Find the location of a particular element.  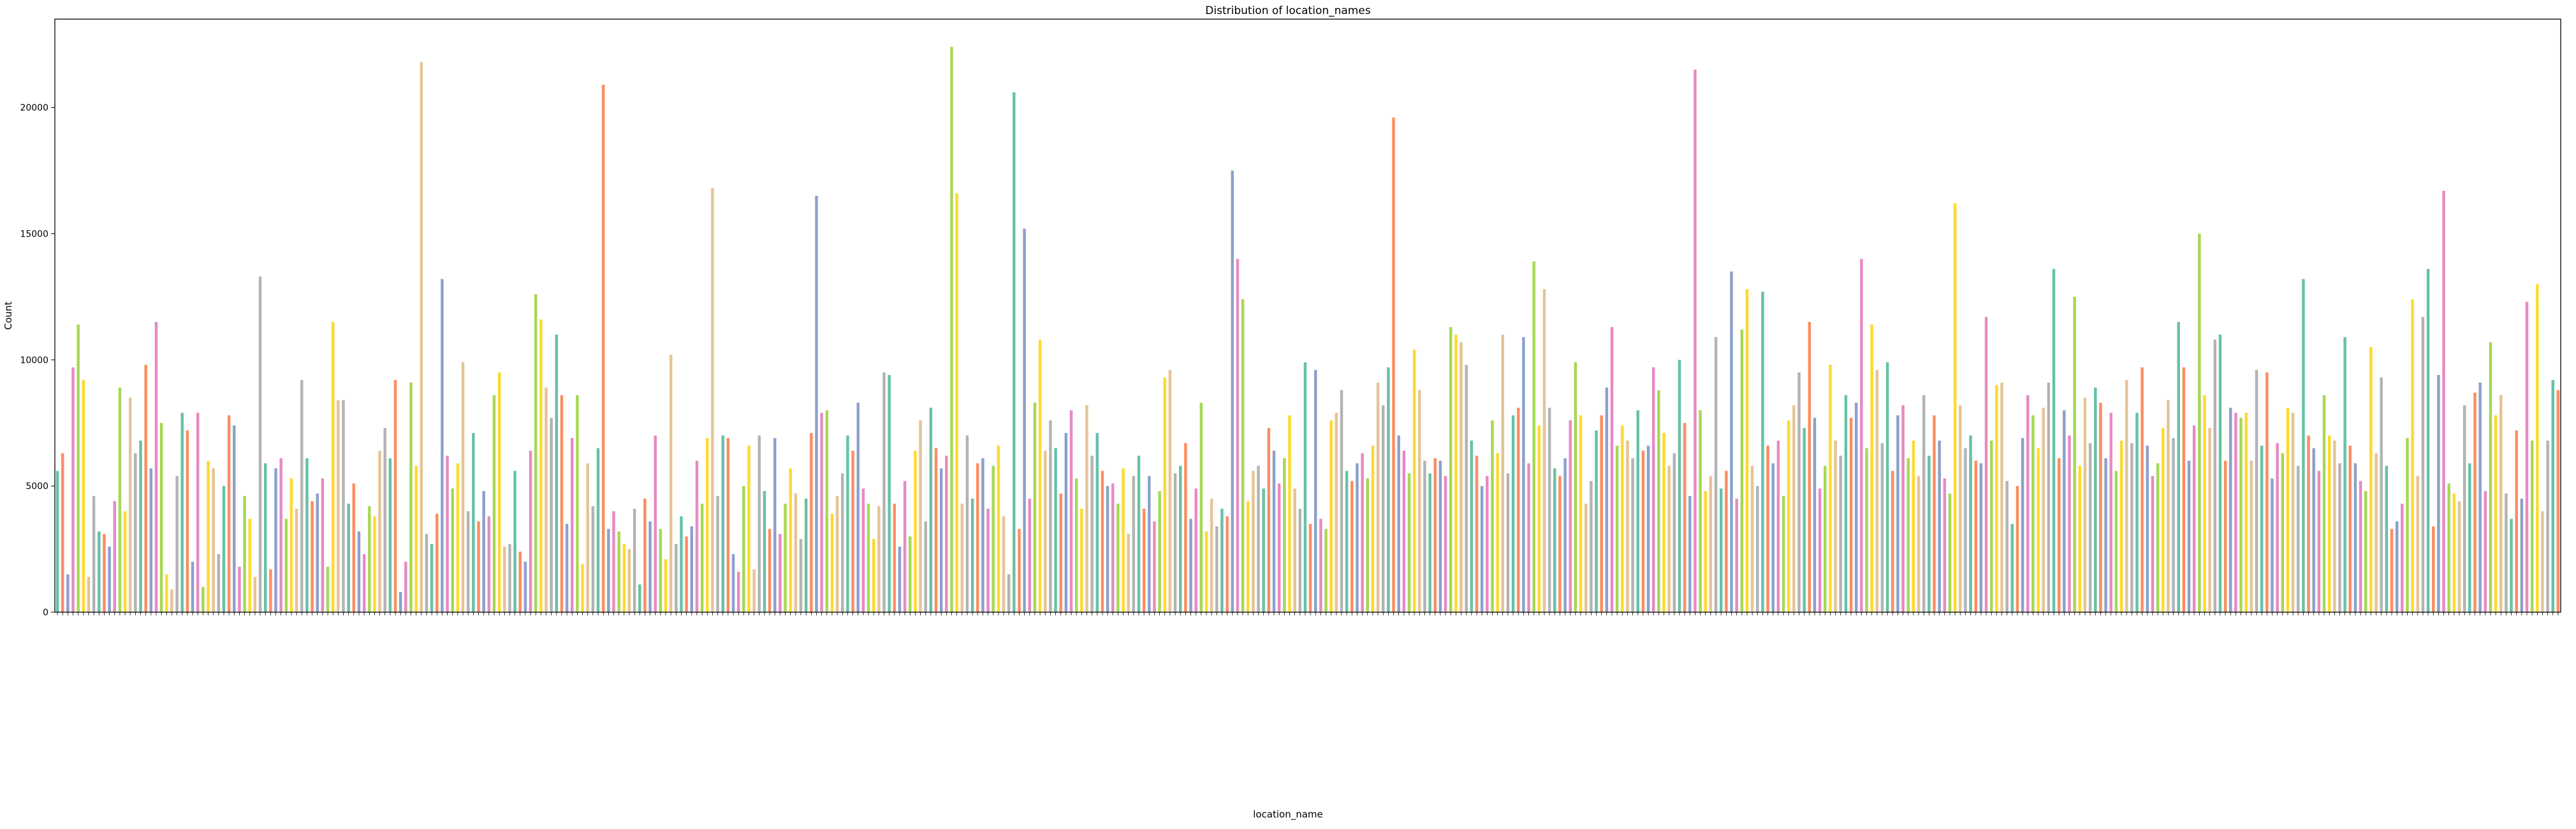

x-axis-label: location_name is located at coordinates (1288, 815).